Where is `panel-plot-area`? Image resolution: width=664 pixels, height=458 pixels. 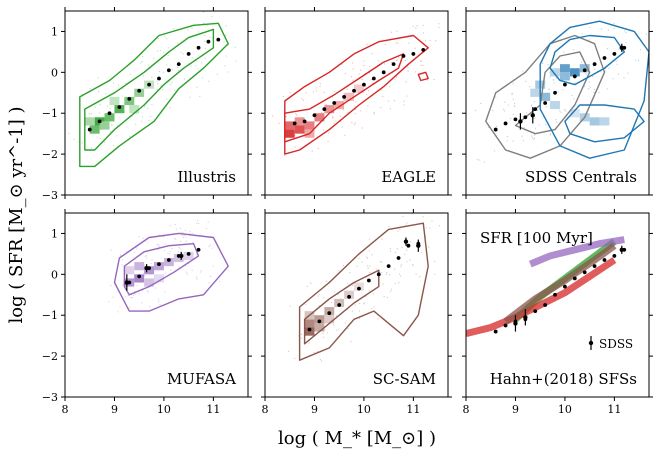
panel-plot-area is located at coordinates (152, 89).